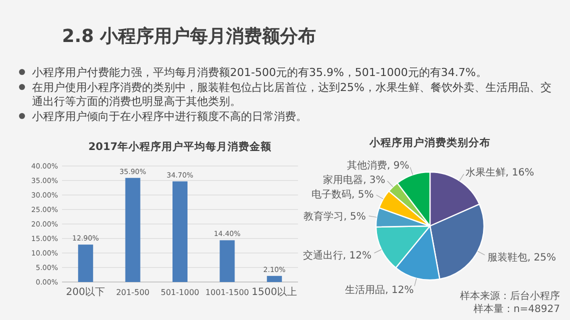 Image resolution: width=570 pixels, height=320 pixels. What do you see at coordinates (500, 172) in the screenshot?
I see `slice-label: 水果生鲜, 16%` at bounding box center [500, 172].